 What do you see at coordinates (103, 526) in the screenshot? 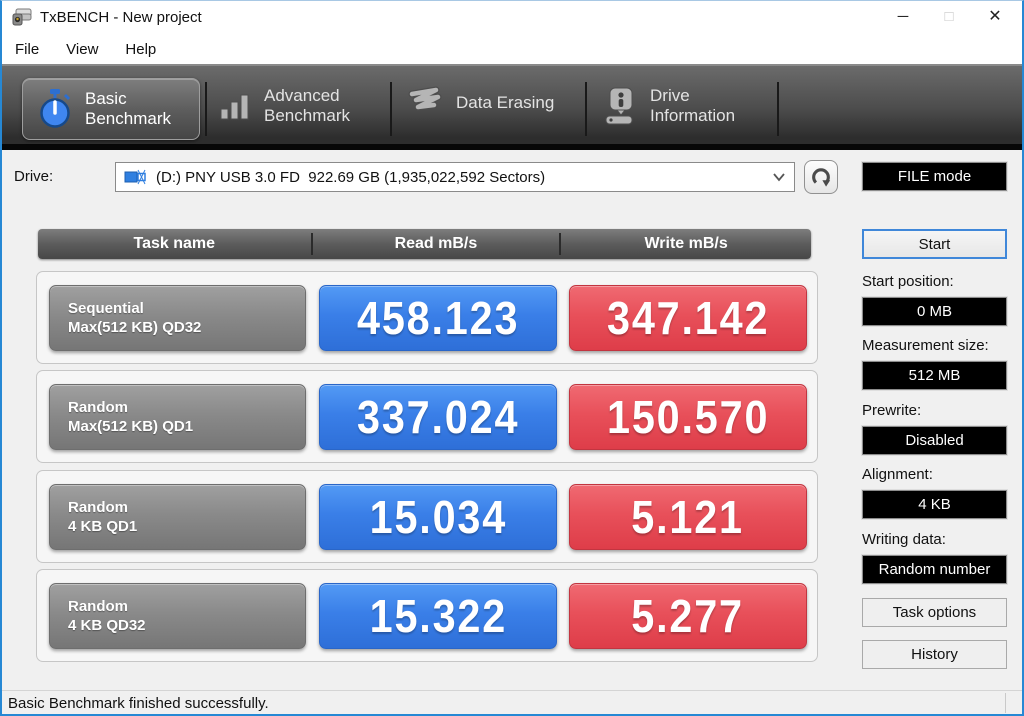
I see `task-name-line2: 4 KB QD1` at bounding box center [103, 526].